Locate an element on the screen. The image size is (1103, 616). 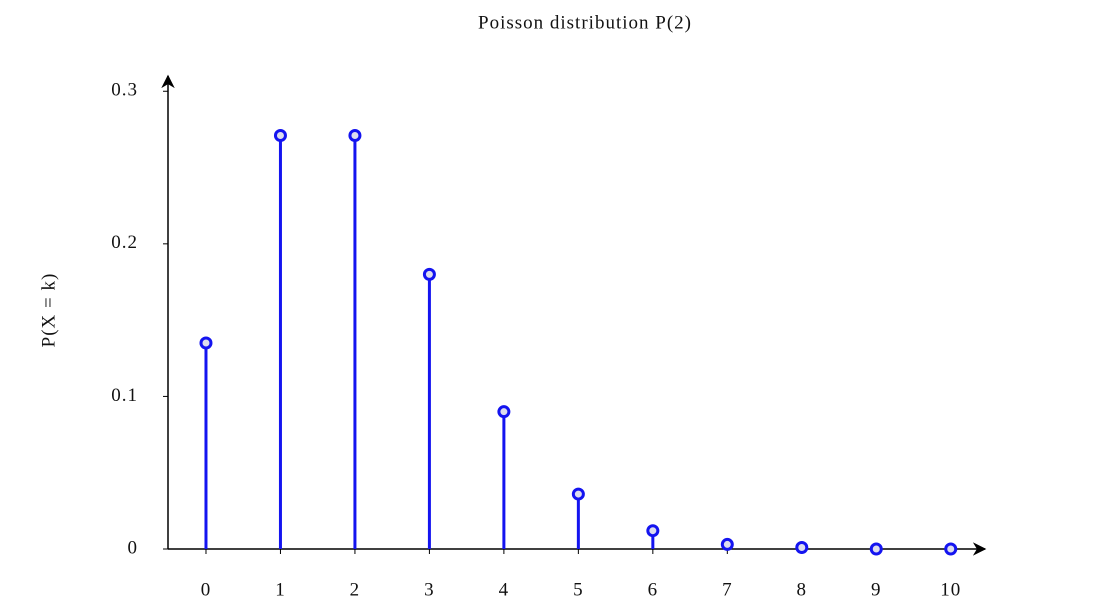
x-tick-label: 3 is located at coordinates (429, 589).